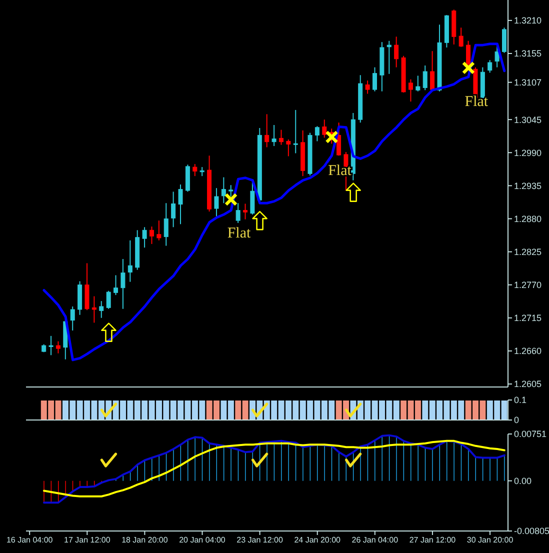 This screenshot has height=553, width=549. I want to click on y-tick-label: 1.2770, so click(528, 285).